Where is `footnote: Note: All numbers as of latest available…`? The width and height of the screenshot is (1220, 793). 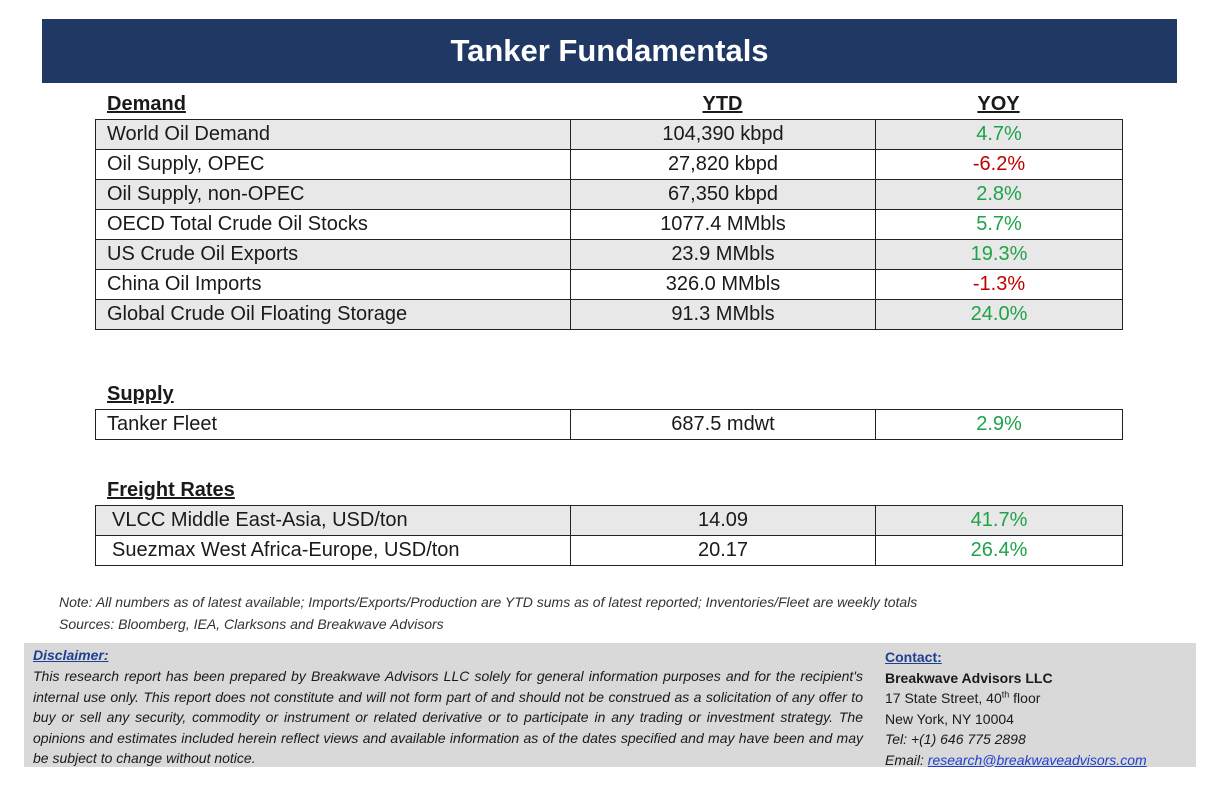 footnote: Note: All numbers as of latest available… is located at coordinates (488, 602).